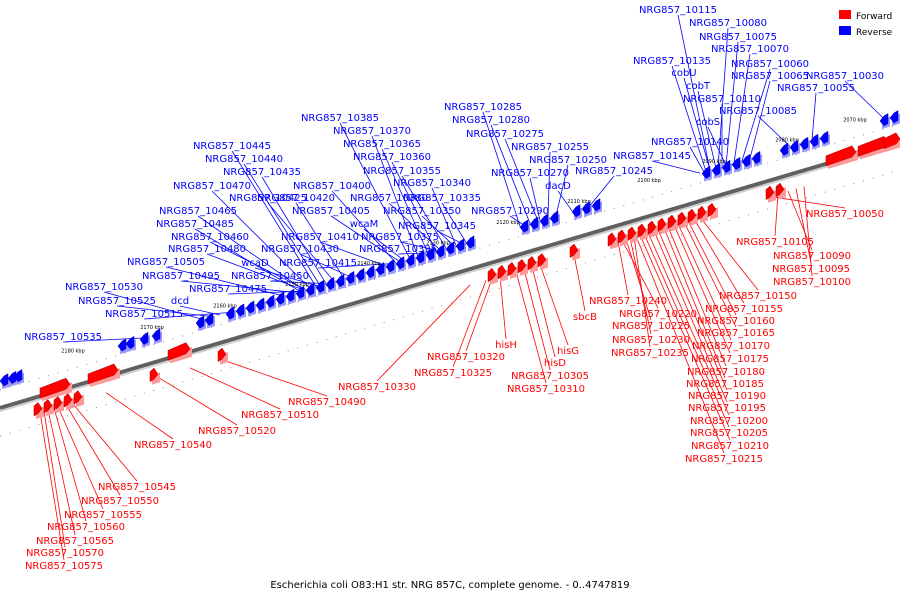 The image size is (900, 600). I want to click on gene-label: NRG857_10395, so click(398, 249).